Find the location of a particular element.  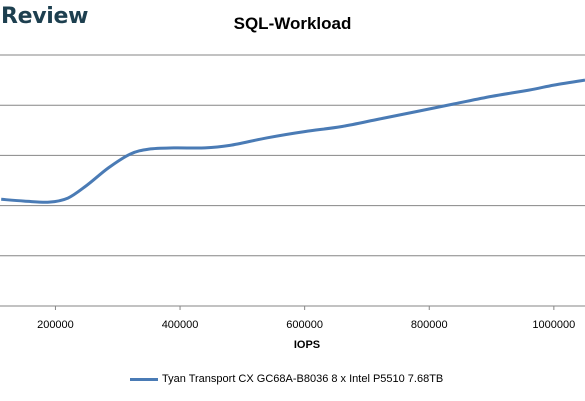

x-tick-label: 800000 is located at coordinates (429, 325).